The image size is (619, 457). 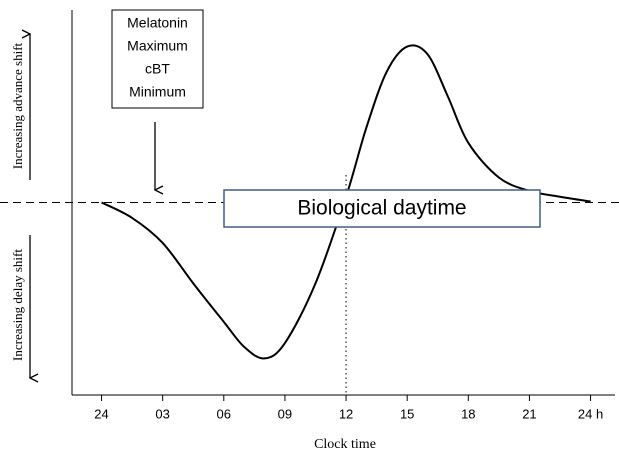 What do you see at coordinates (17, 105) in the screenshot?
I see `y-label-upper: Increasing advance shift` at bounding box center [17, 105].